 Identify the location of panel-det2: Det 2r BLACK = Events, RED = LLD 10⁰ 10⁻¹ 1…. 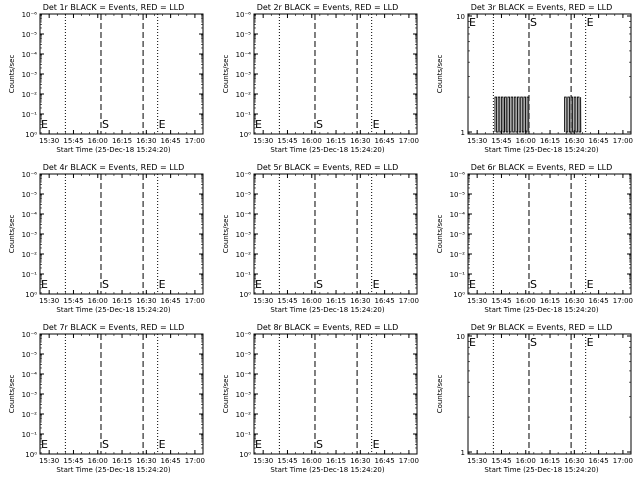
(320, 78).